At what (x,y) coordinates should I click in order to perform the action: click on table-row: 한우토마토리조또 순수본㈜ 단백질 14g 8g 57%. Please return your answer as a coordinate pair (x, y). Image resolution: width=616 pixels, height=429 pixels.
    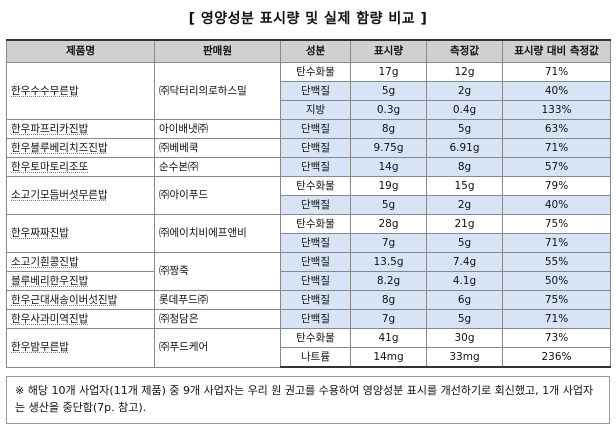
    Looking at the image, I should click on (308, 167).